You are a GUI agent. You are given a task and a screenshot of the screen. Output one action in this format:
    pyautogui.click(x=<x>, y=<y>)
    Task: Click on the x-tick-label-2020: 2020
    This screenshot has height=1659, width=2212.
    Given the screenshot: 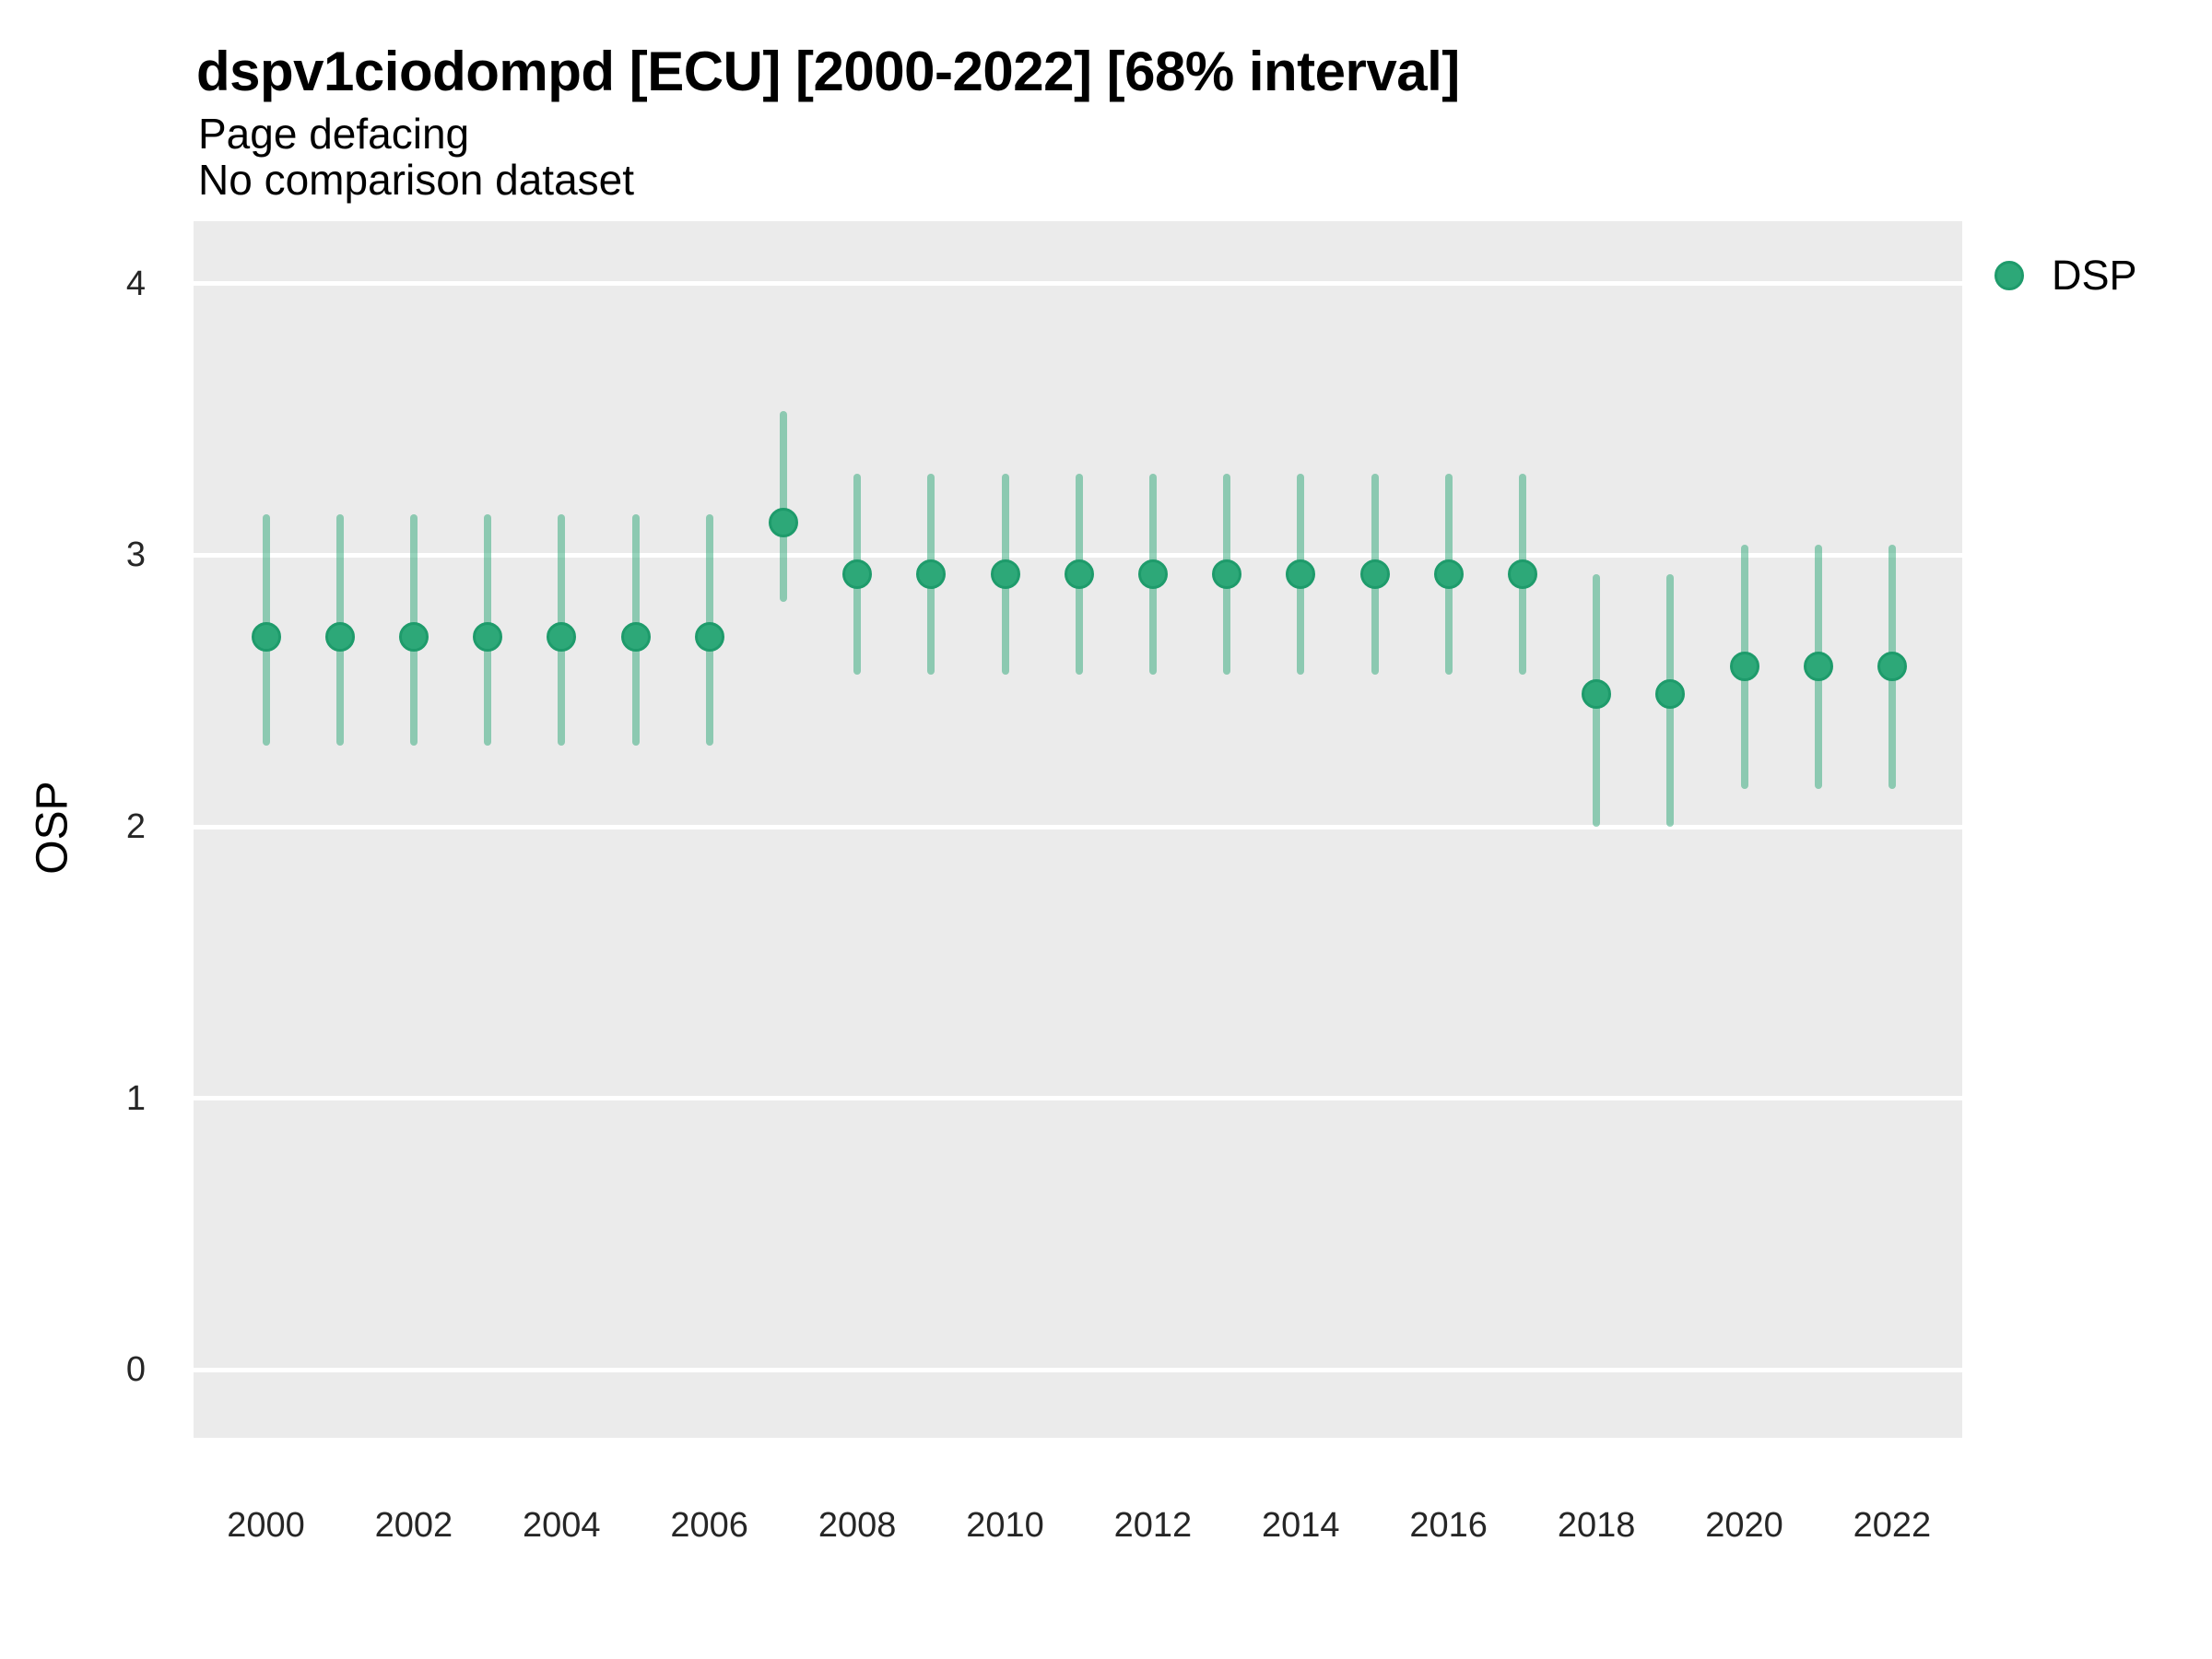 What is the action you would take?
    pyautogui.click(x=1744, y=1525)
    